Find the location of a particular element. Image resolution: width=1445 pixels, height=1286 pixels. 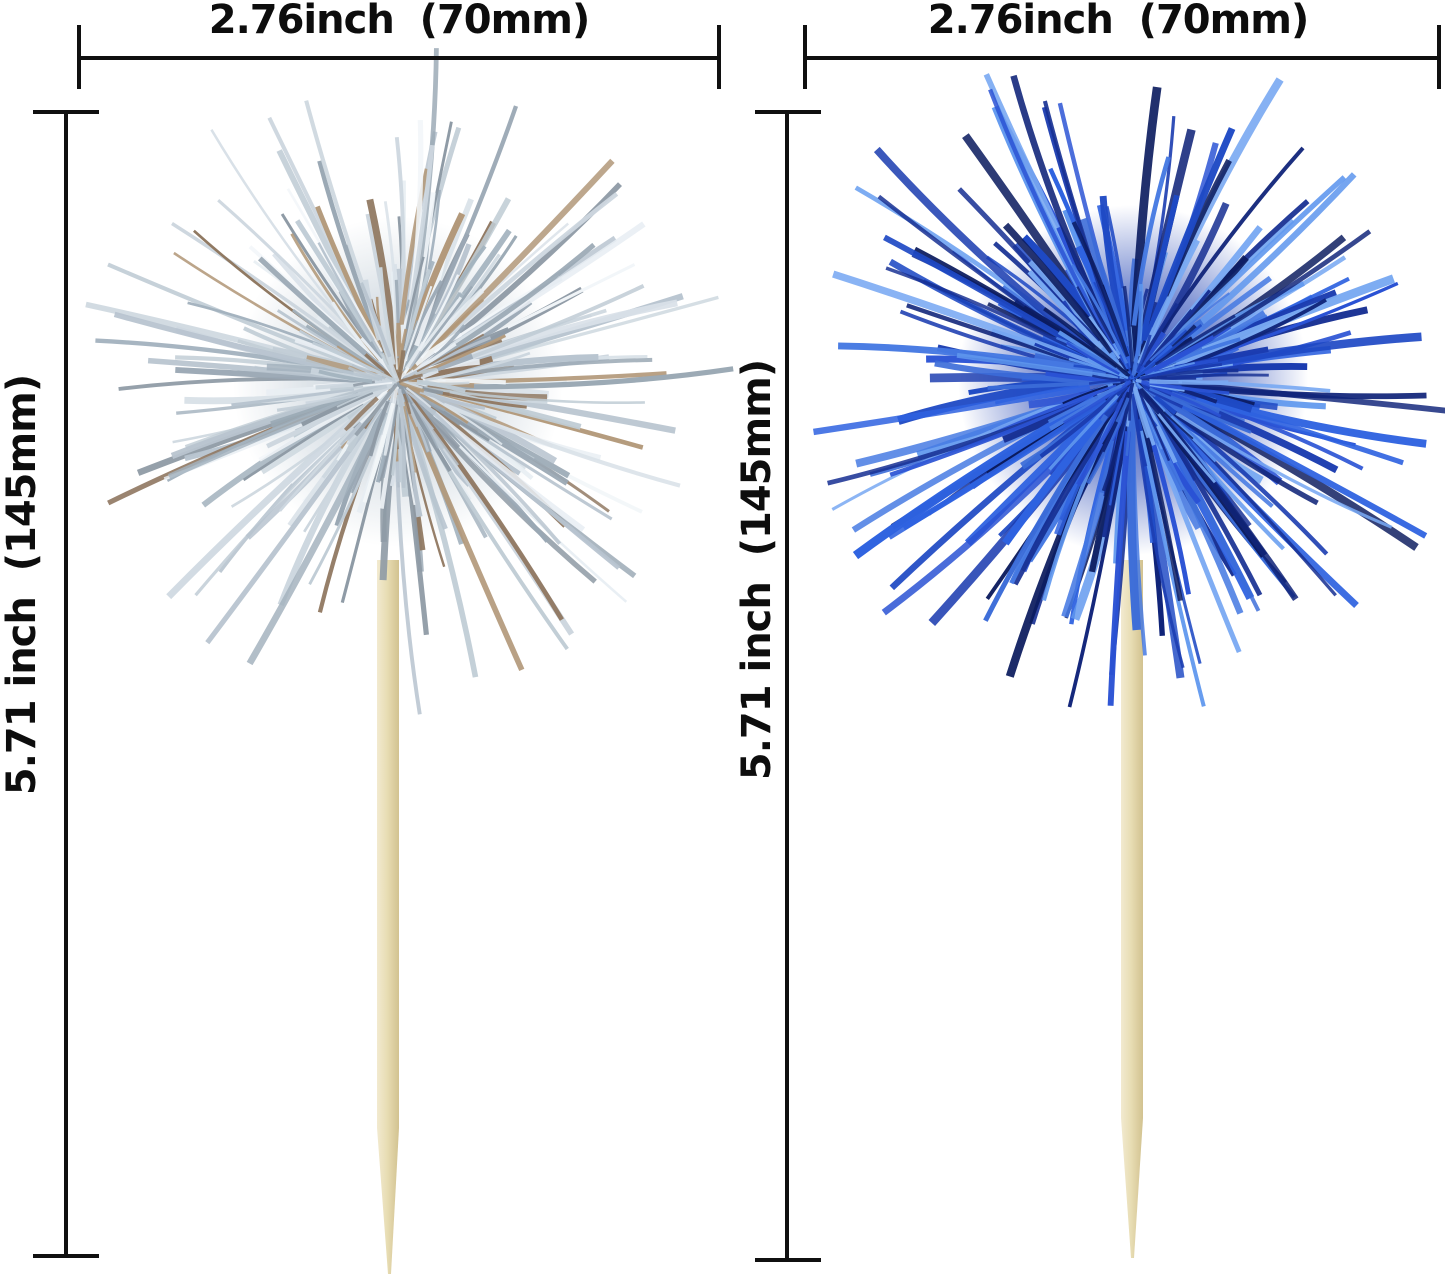

height-dim-left-bottom-tick is located at coordinates (66, 1256).